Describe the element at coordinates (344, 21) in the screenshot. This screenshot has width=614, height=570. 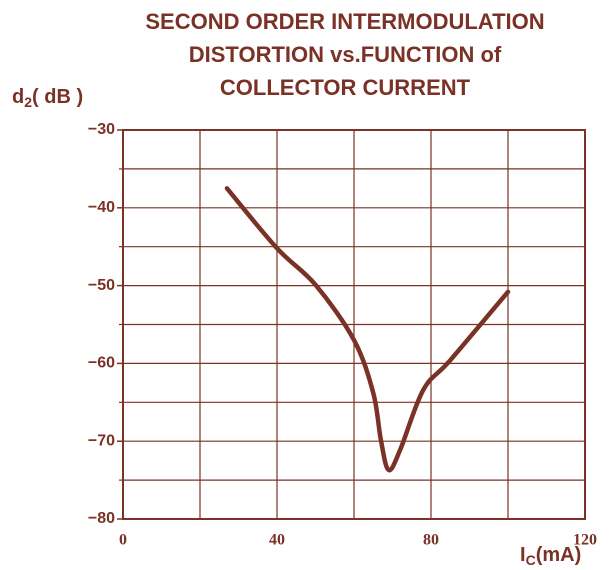
I see `chart-title: SECOND ORDER INTERMODULATION` at that location.